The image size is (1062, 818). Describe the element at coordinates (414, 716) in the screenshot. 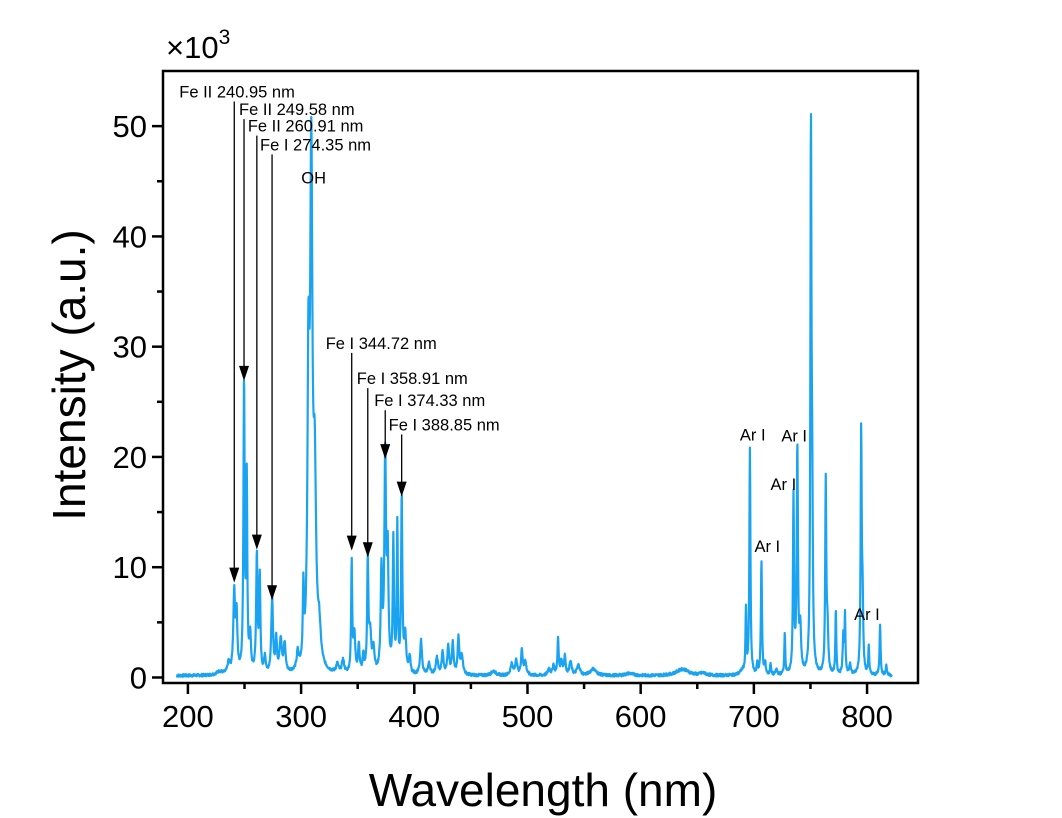

I see `x-tick-label: 400` at that location.